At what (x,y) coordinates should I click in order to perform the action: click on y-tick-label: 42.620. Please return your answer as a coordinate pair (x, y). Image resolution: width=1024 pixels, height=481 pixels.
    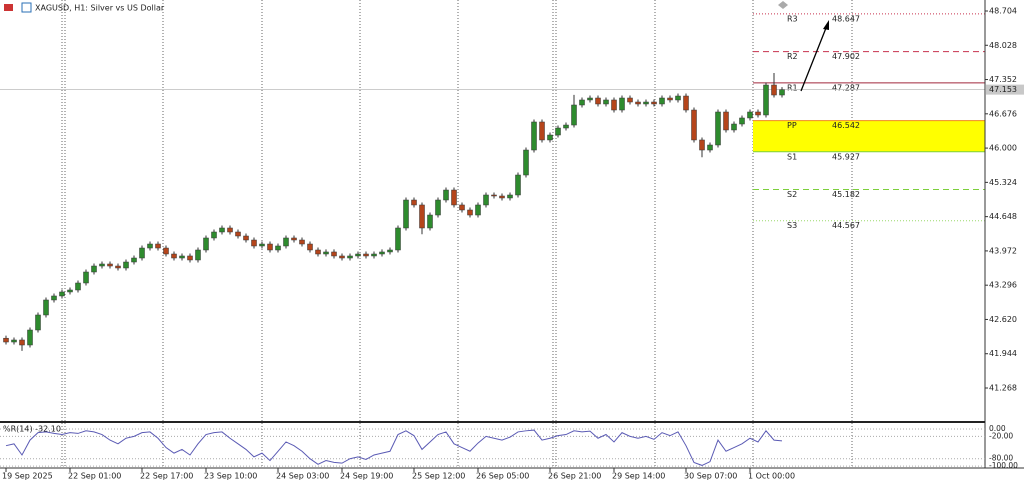
    Looking at the image, I should click on (1003, 319).